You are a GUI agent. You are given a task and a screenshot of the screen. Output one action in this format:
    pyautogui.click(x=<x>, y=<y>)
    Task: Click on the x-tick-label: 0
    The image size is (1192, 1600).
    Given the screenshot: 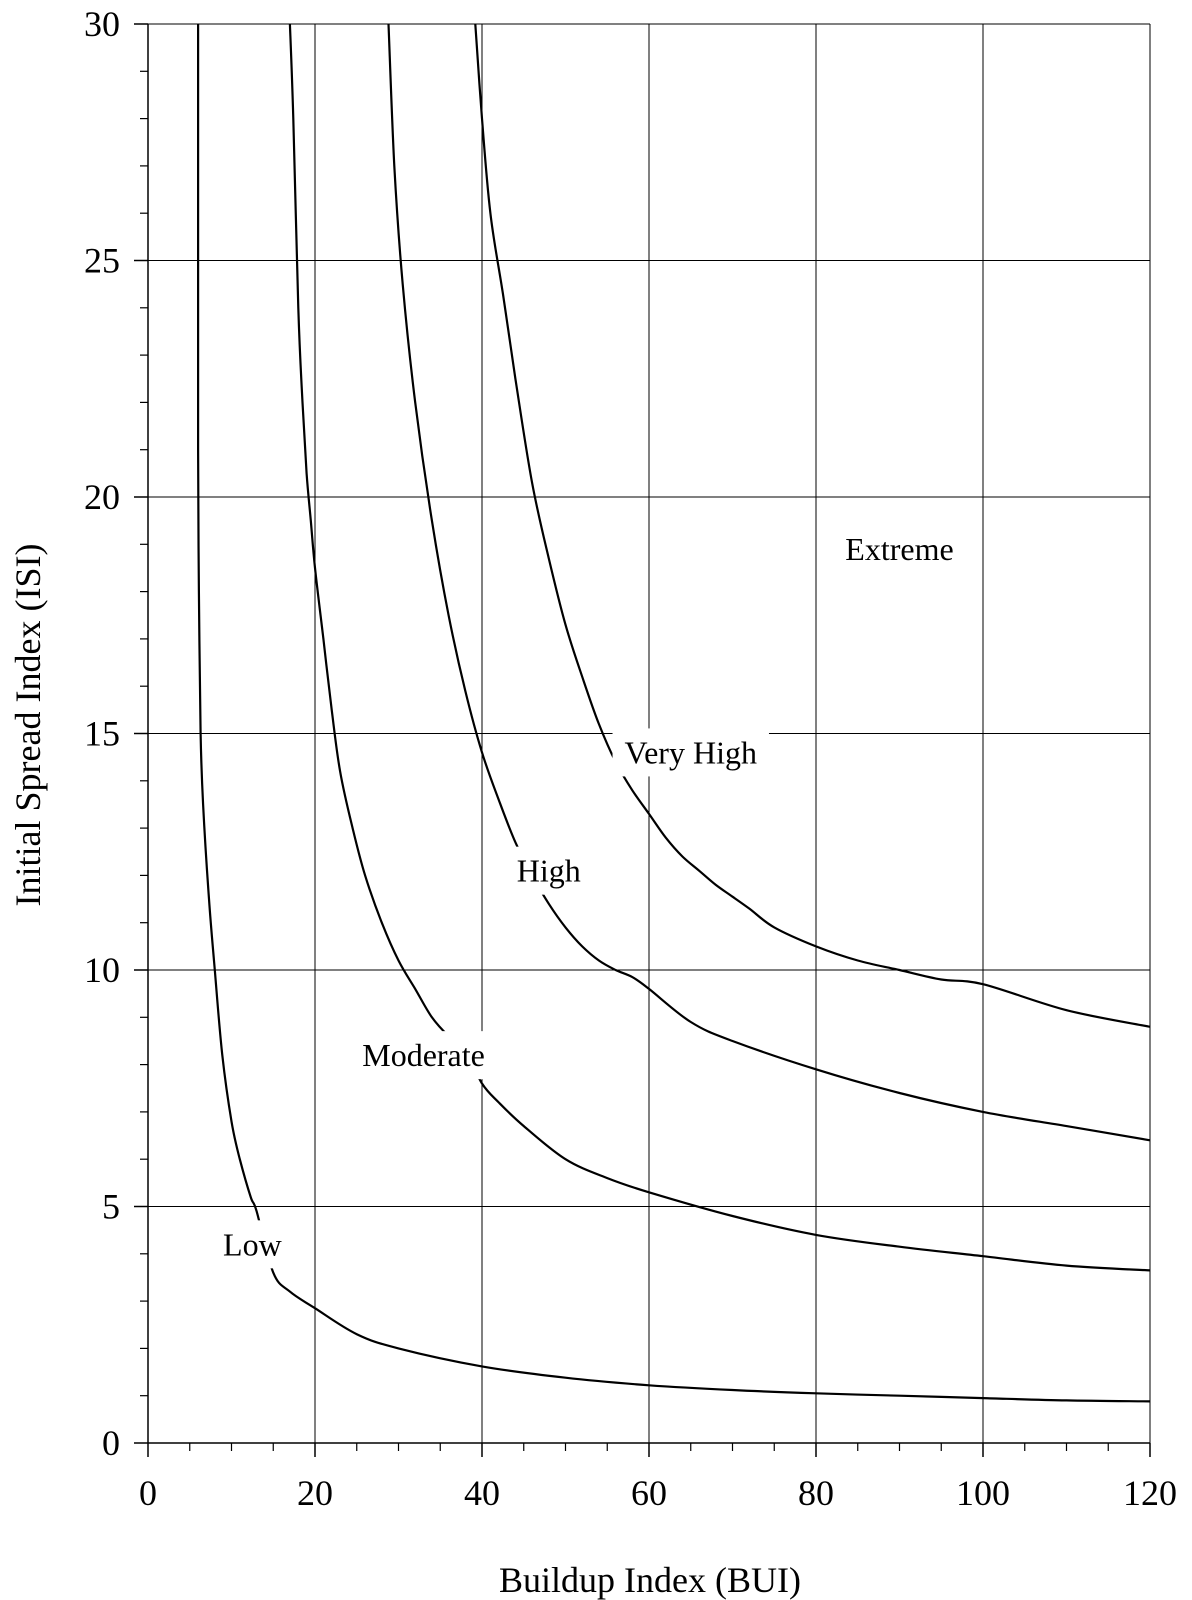 What is the action you would take?
    pyautogui.click(x=148, y=1493)
    